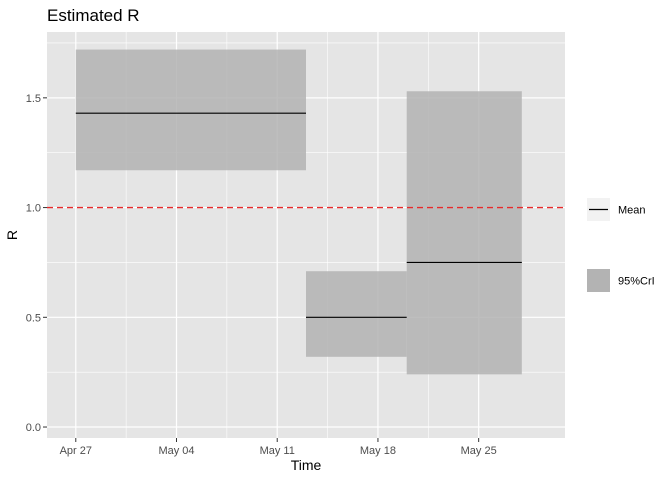 This screenshot has width=672, height=480. Describe the element at coordinates (176, 451) in the screenshot. I see `x-tick-label: May 04` at that location.